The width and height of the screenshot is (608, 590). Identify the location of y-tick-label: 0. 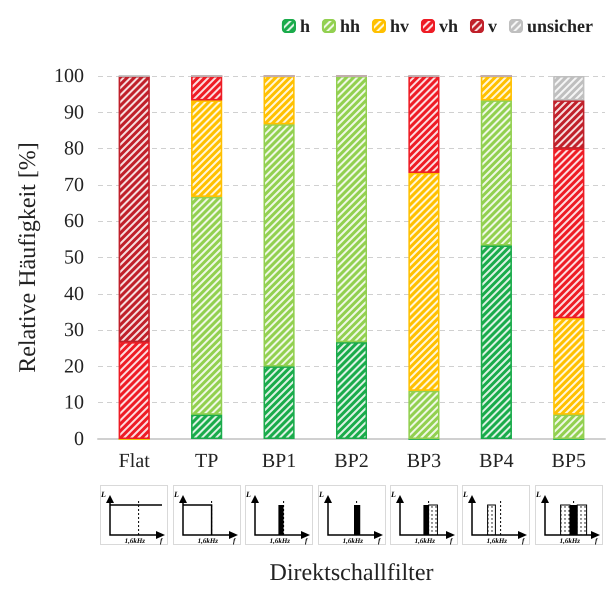
(79, 439).